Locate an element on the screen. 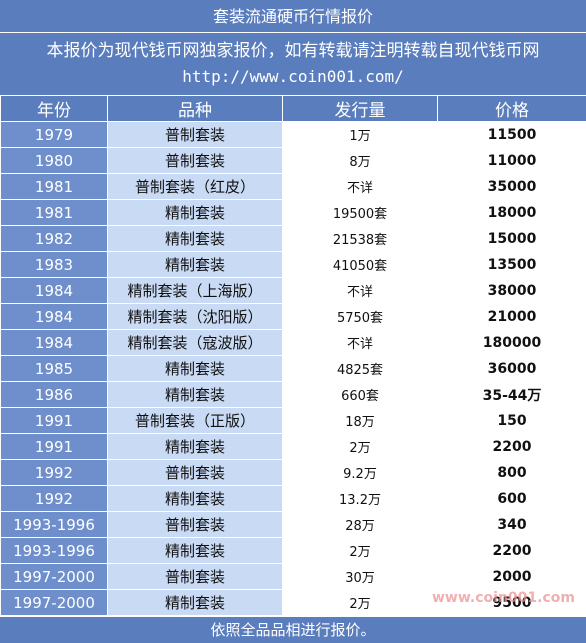  table-row: 1984 精制套装（寇波版） 不详 180000 is located at coordinates (293, 342).